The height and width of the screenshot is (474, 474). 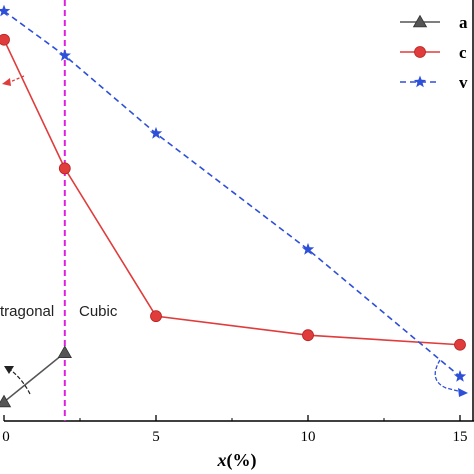 I want to click on phase-label-right: Cubic, so click(x=98, y=311).